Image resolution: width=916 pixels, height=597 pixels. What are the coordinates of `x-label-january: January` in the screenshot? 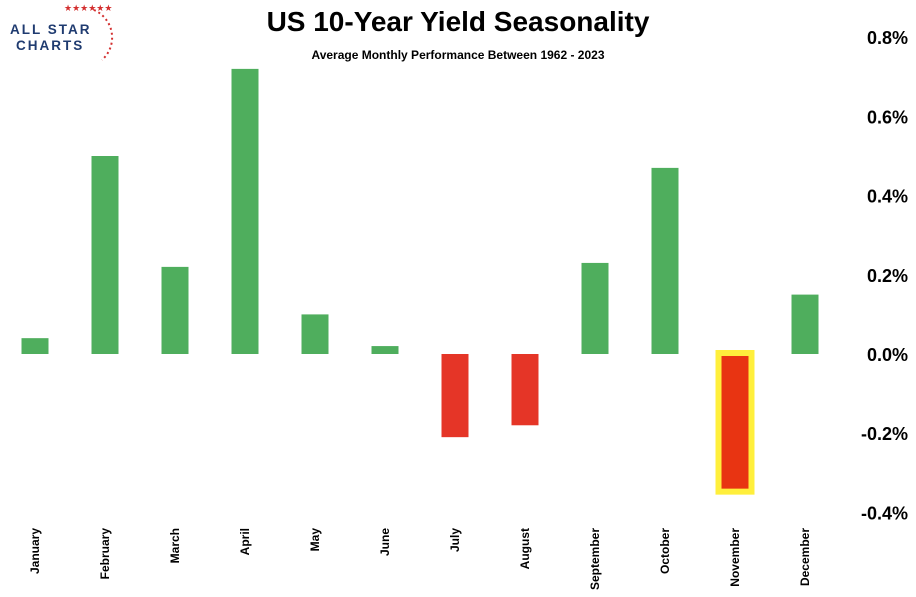 It's located at (35, 551).